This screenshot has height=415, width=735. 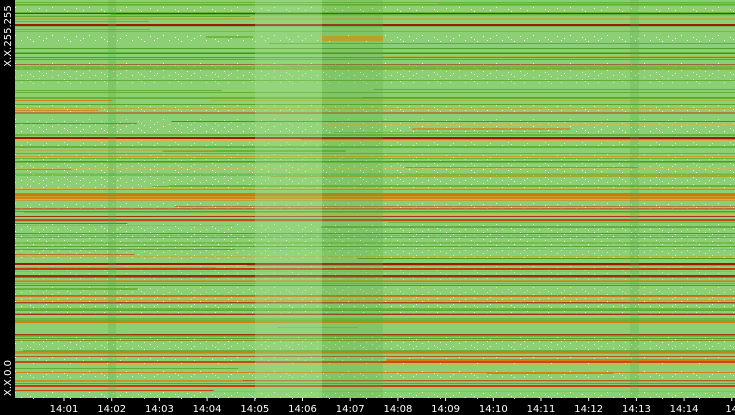 I want to click on x-tick-label: 14:02, so click(x=111, y=409).